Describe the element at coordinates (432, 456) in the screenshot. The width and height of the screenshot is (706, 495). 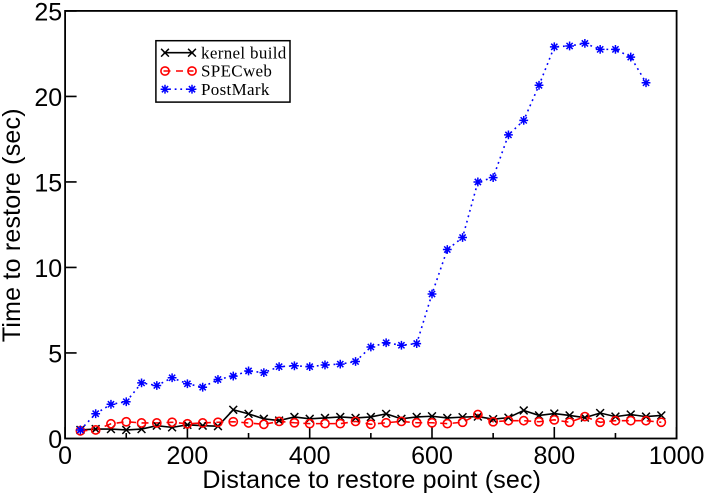
I see `svg-text: 600` at that location.